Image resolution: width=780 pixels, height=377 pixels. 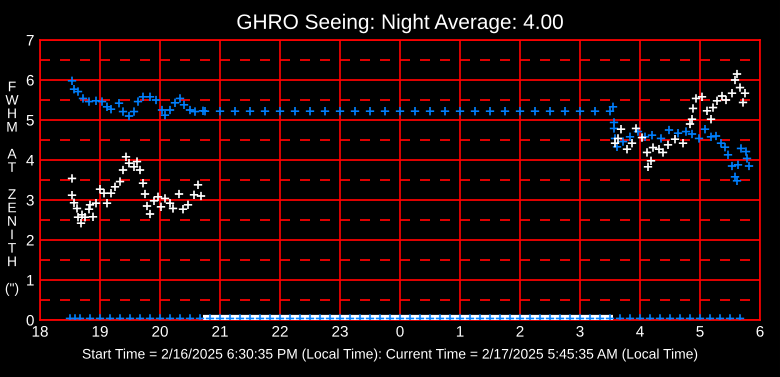 What do you see at coordinates (30, 120) in the screenshot?
I see `y-tick-label: 5` at bounding box center [30, 120].